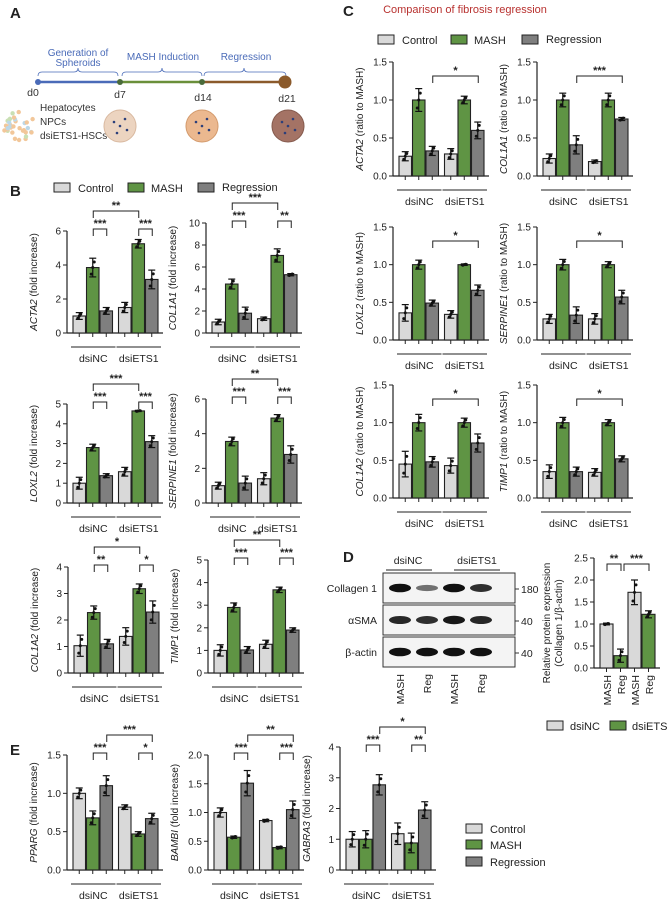  I want to click on y-tick-label: 1, so click(59, 647).